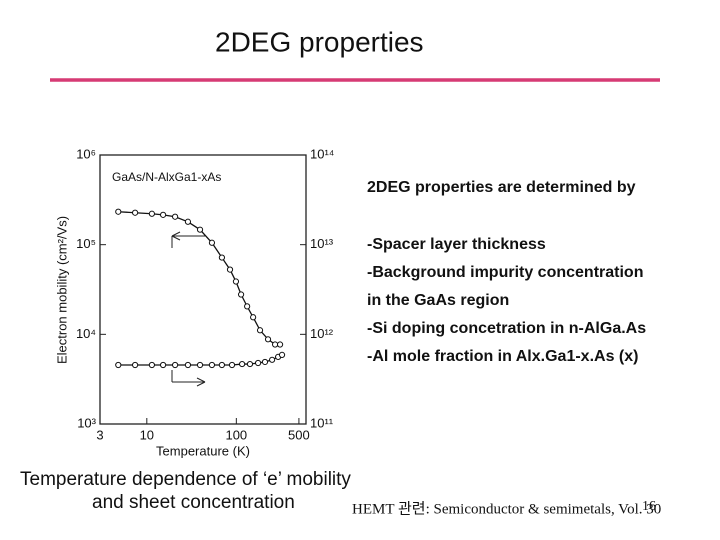  What do you see at coordinates (86, 243) in the screenshot?
I see `y-tick-label: 10⁵` at bounding box center [86, 243].